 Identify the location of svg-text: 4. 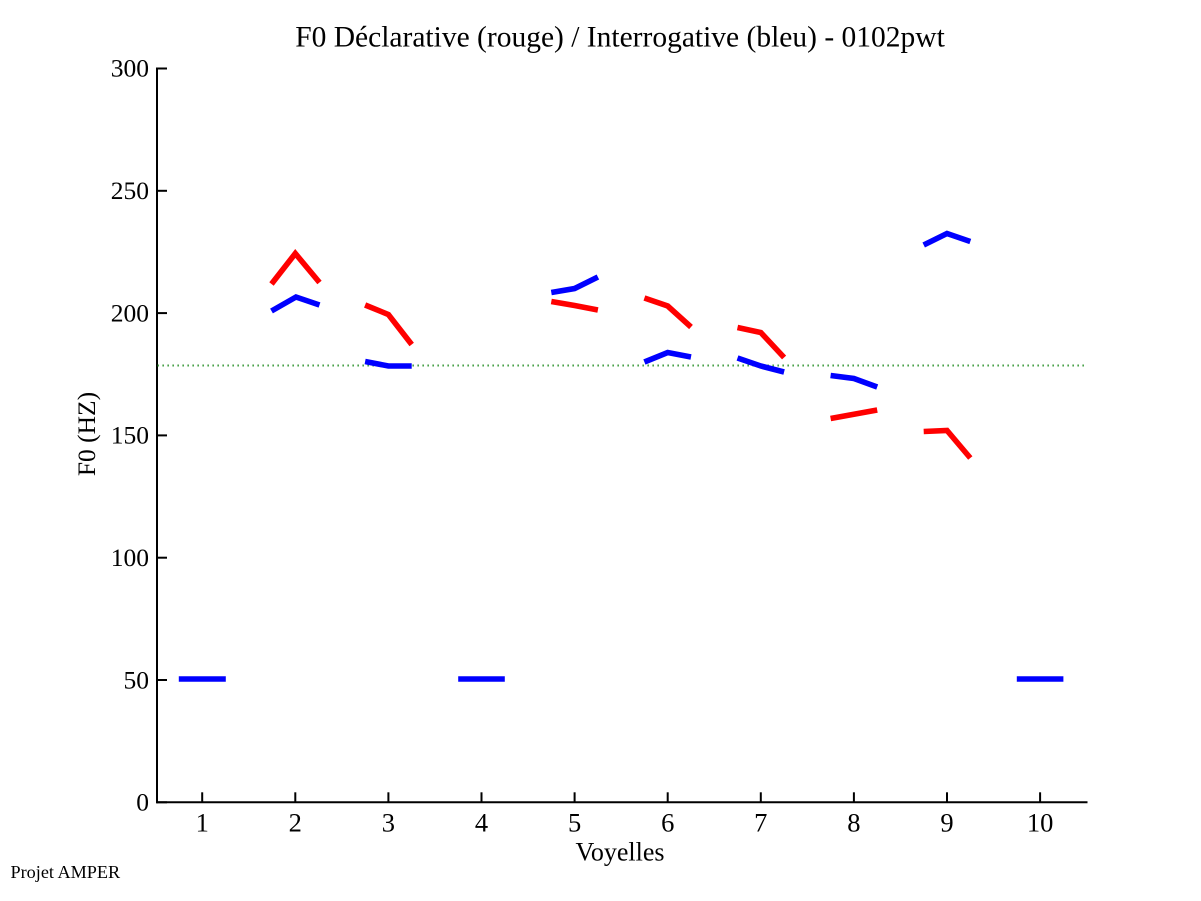
(481, 823).